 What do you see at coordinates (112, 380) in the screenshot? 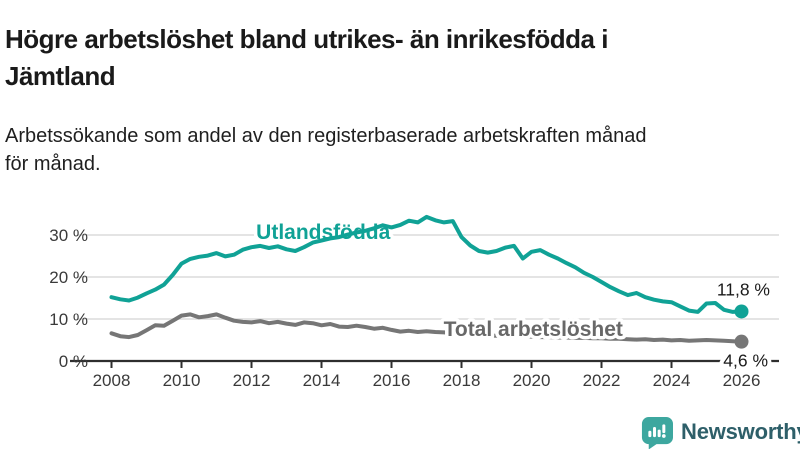
I see `x-tick-label-2008: 2008` at bounding box center [112, 380].